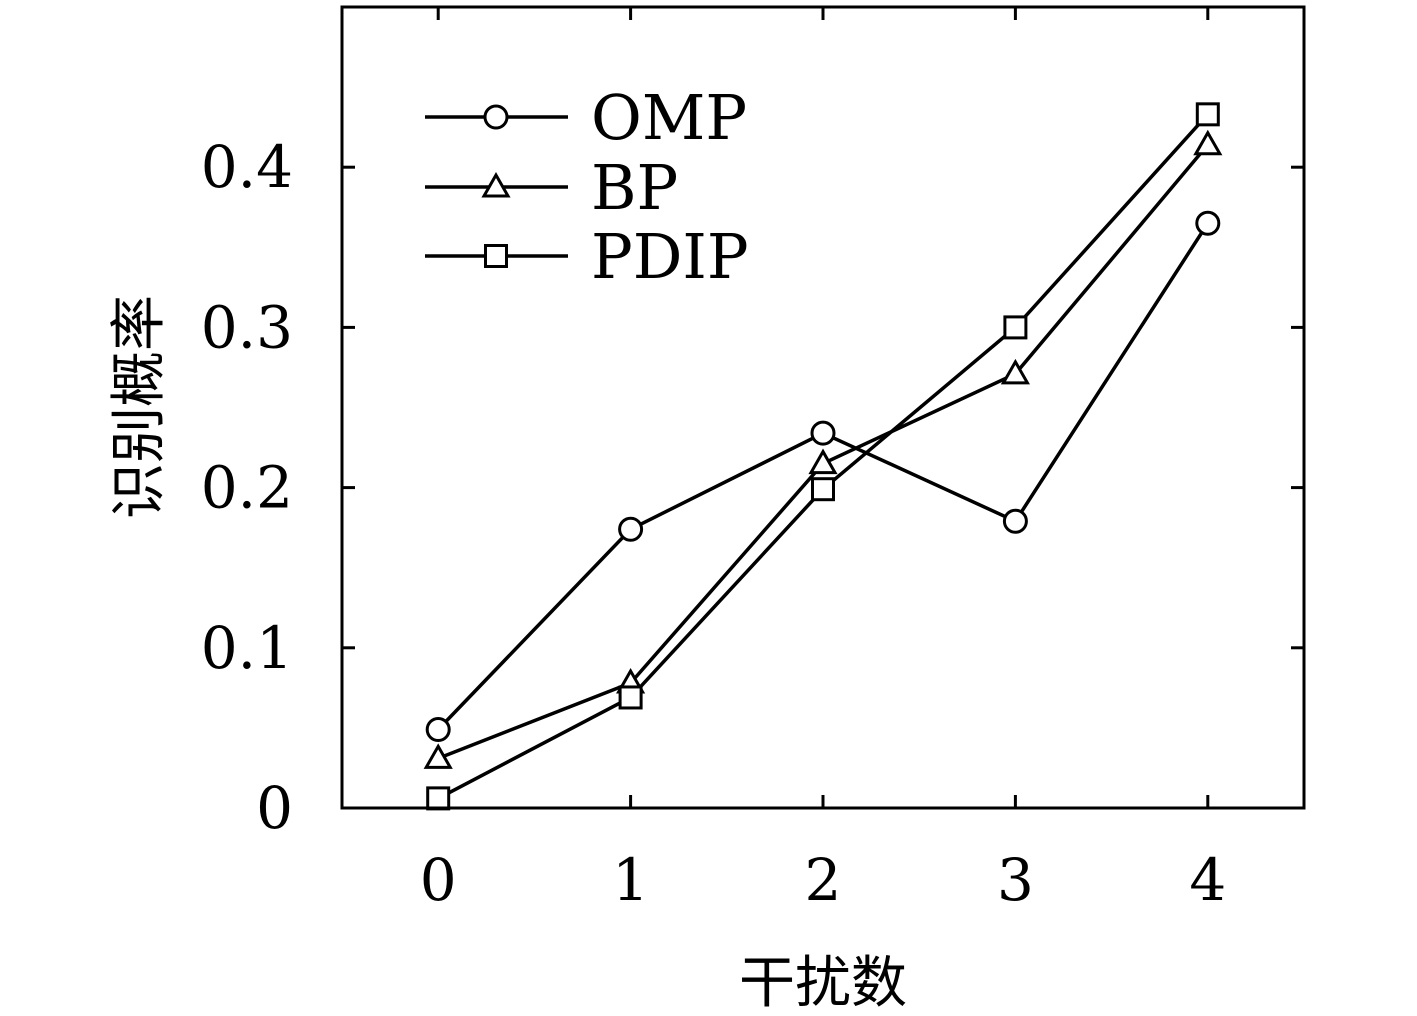 This screenshot has width=1417, height=1016. What do you see at coordinates (1015, 880) in the screenshot?
I see `x-tick-label: 3` at bounding box center [1015, 880].